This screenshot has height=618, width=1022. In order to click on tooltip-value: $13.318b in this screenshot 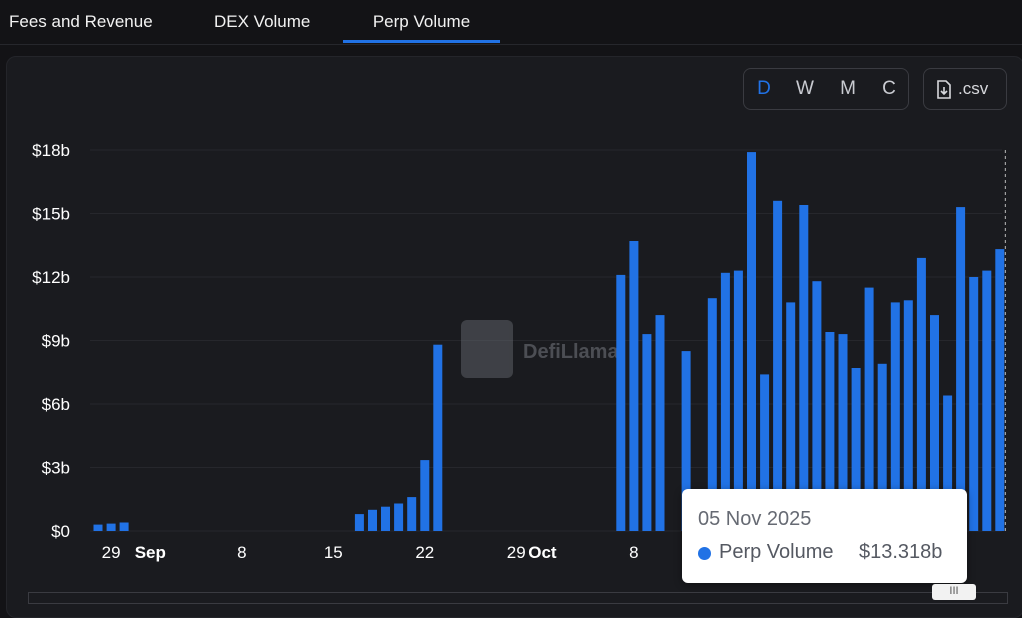, I will do `click(901, 552)`.